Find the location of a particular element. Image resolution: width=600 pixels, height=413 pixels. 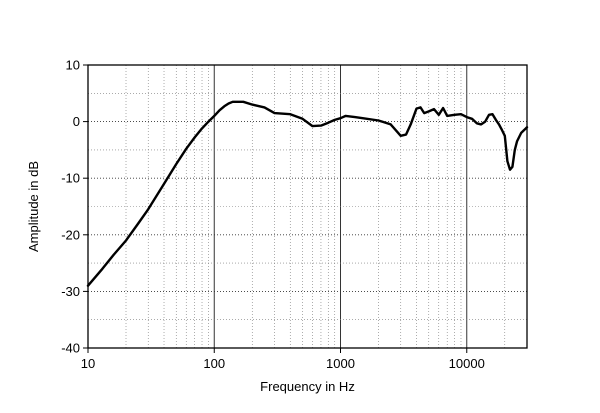

y-tick-label: 10 is located at coordinates (73, 65).